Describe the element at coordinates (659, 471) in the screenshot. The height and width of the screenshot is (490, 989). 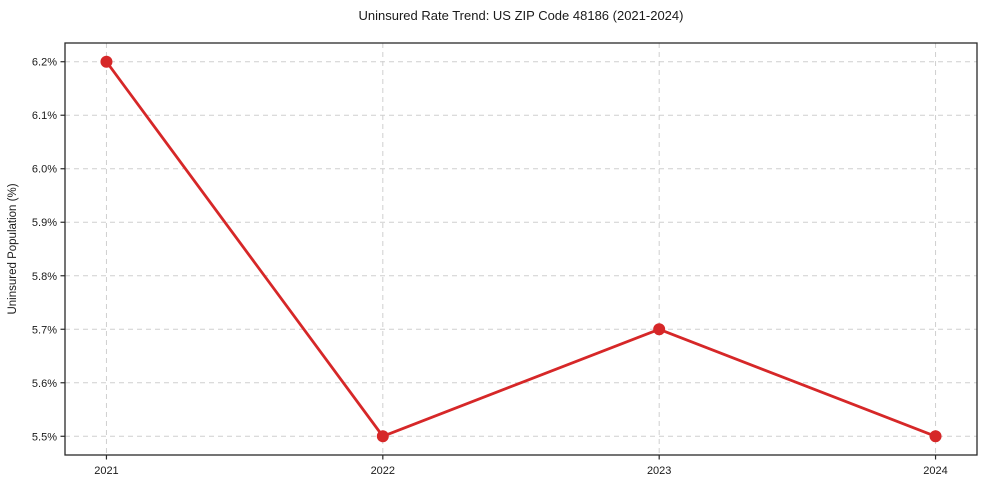
I see `x-tick-label: 2023` at that location.